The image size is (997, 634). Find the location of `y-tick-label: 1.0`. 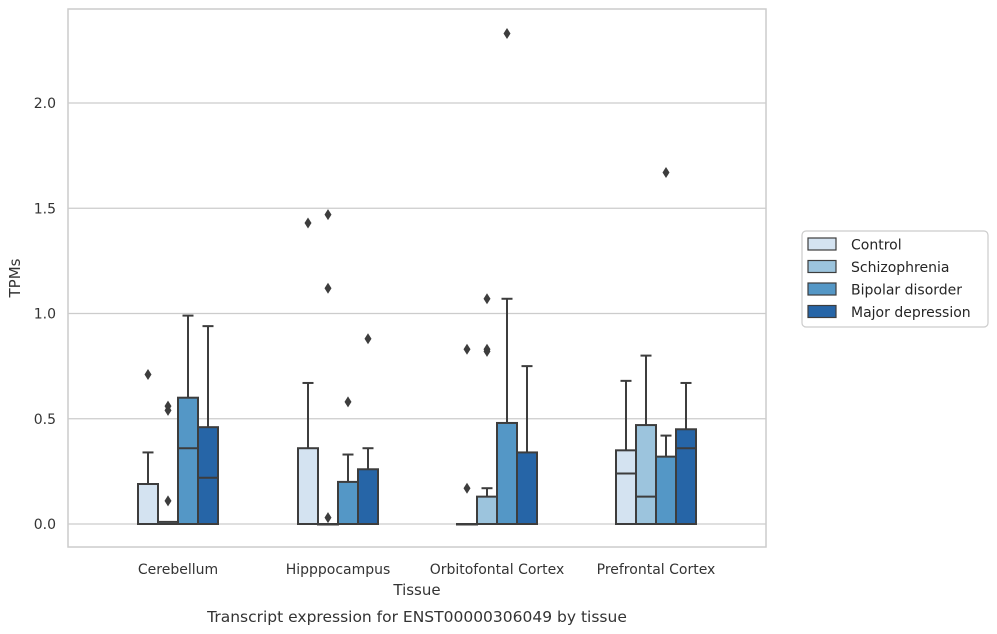

y-tick-label: 1.0 is located at coordinates (45, 315).